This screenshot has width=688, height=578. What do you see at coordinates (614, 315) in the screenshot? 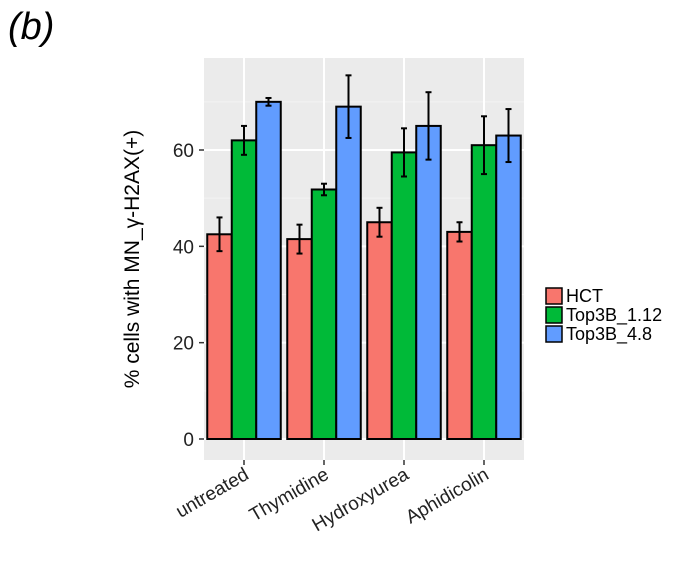
I see `legend-label: Top3B_1.12` at bounding box center [614, 315].